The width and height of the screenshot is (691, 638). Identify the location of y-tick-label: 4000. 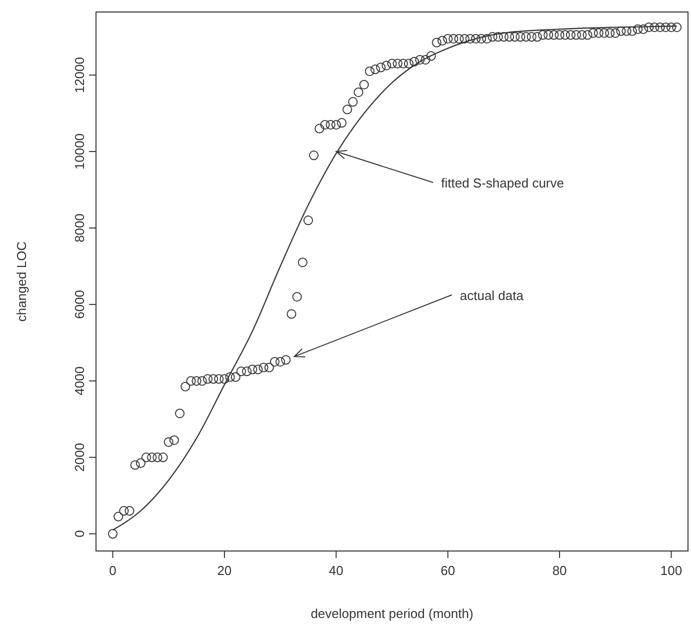
(79, 381).